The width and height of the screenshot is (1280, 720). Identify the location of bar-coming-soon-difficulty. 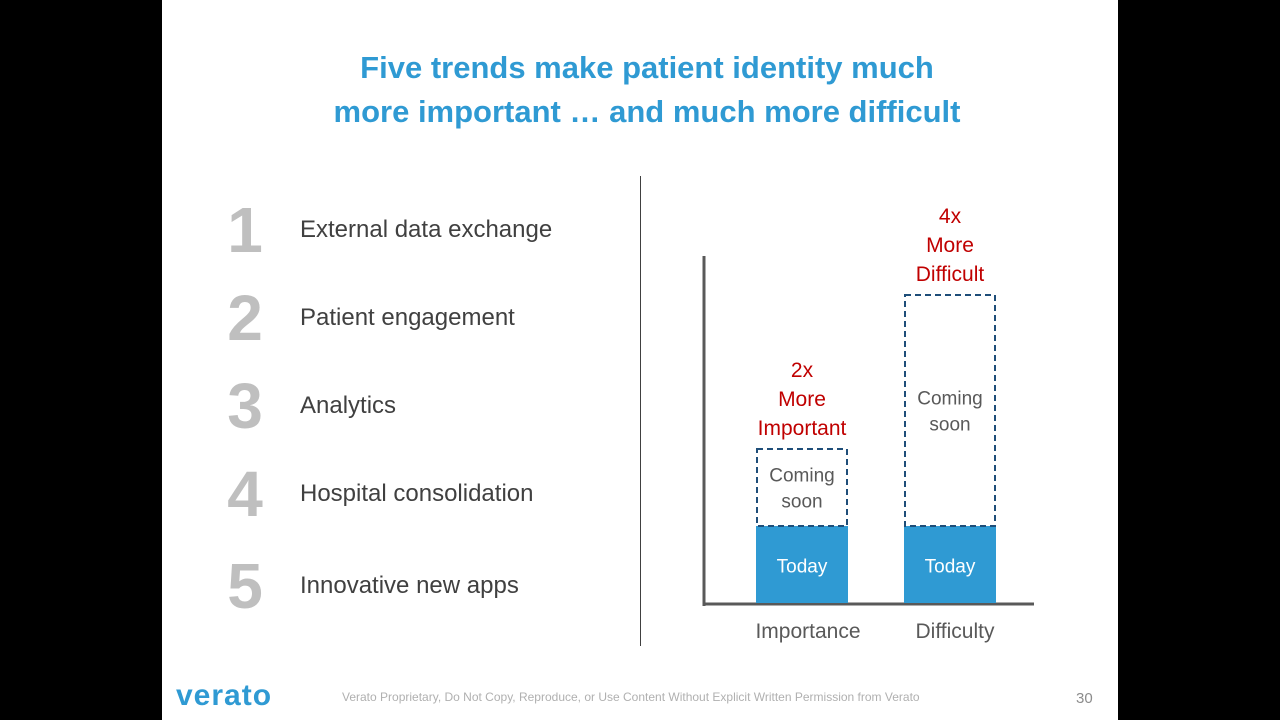
(950, 410).